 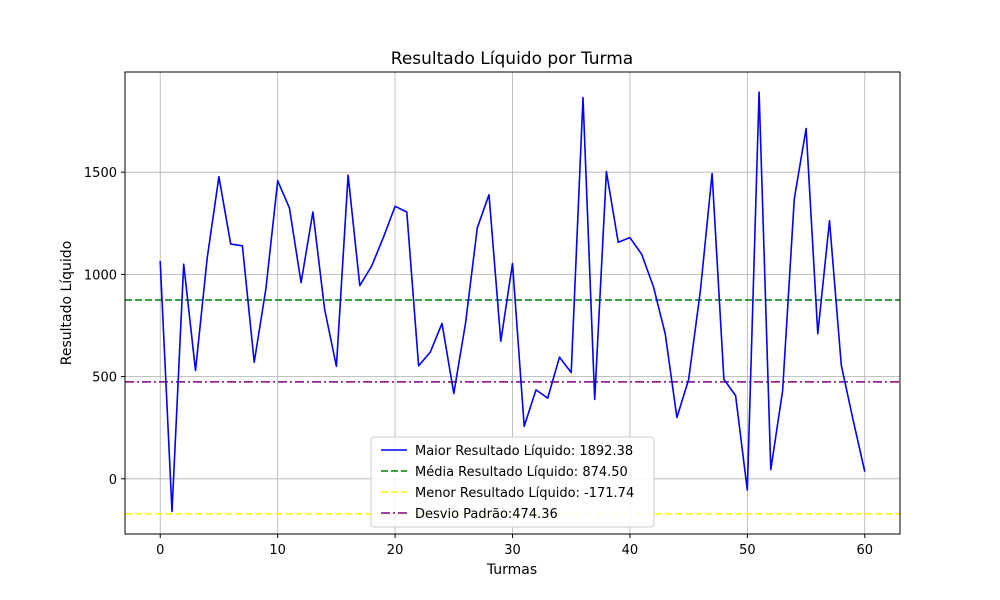 What do you see at coordinates (277, 550) in the screenshot?
I see `x-tick-label: 10` at bounding box center [277, 550].